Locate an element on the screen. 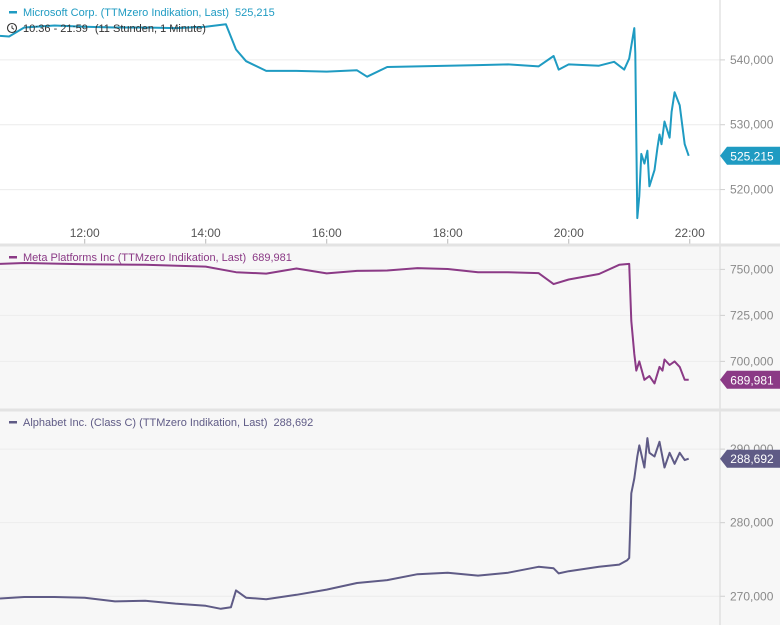 This screenshot has height=625, width=780. y-tick-label: 725,000 is located at coordinates (752, 315).